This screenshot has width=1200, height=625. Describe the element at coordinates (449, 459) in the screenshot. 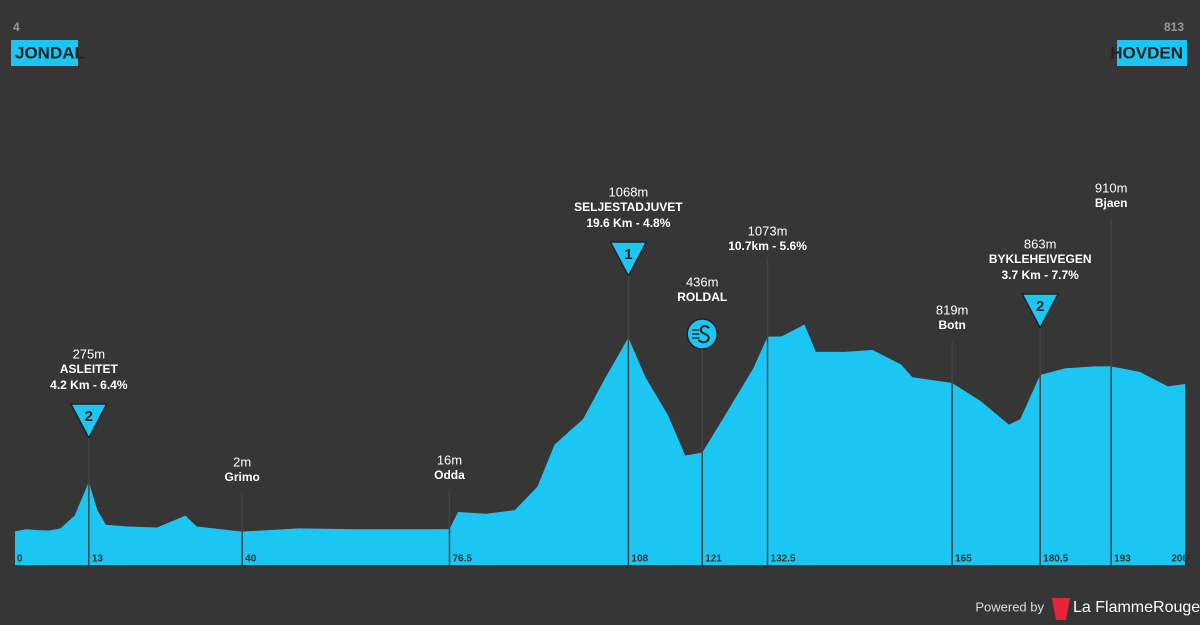

I see `point-elevation: 16m` at that location.